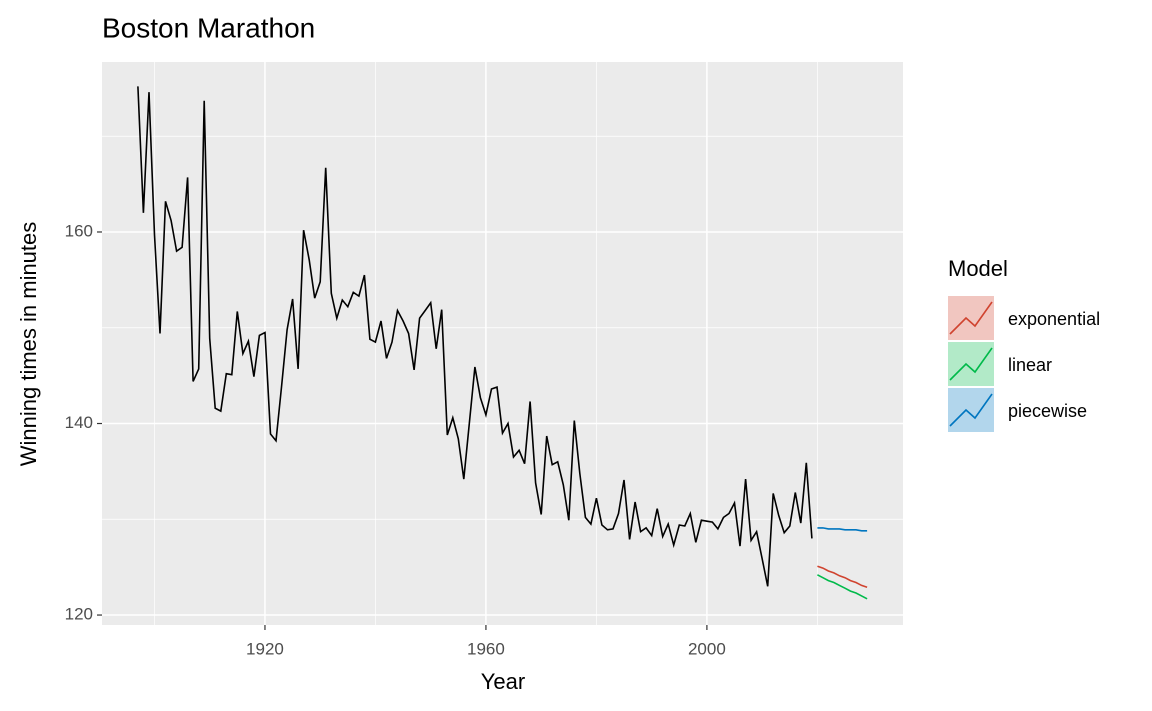 The image size is (1152, 711). I want to click on y-tick-label: 160, so click(79, 230).